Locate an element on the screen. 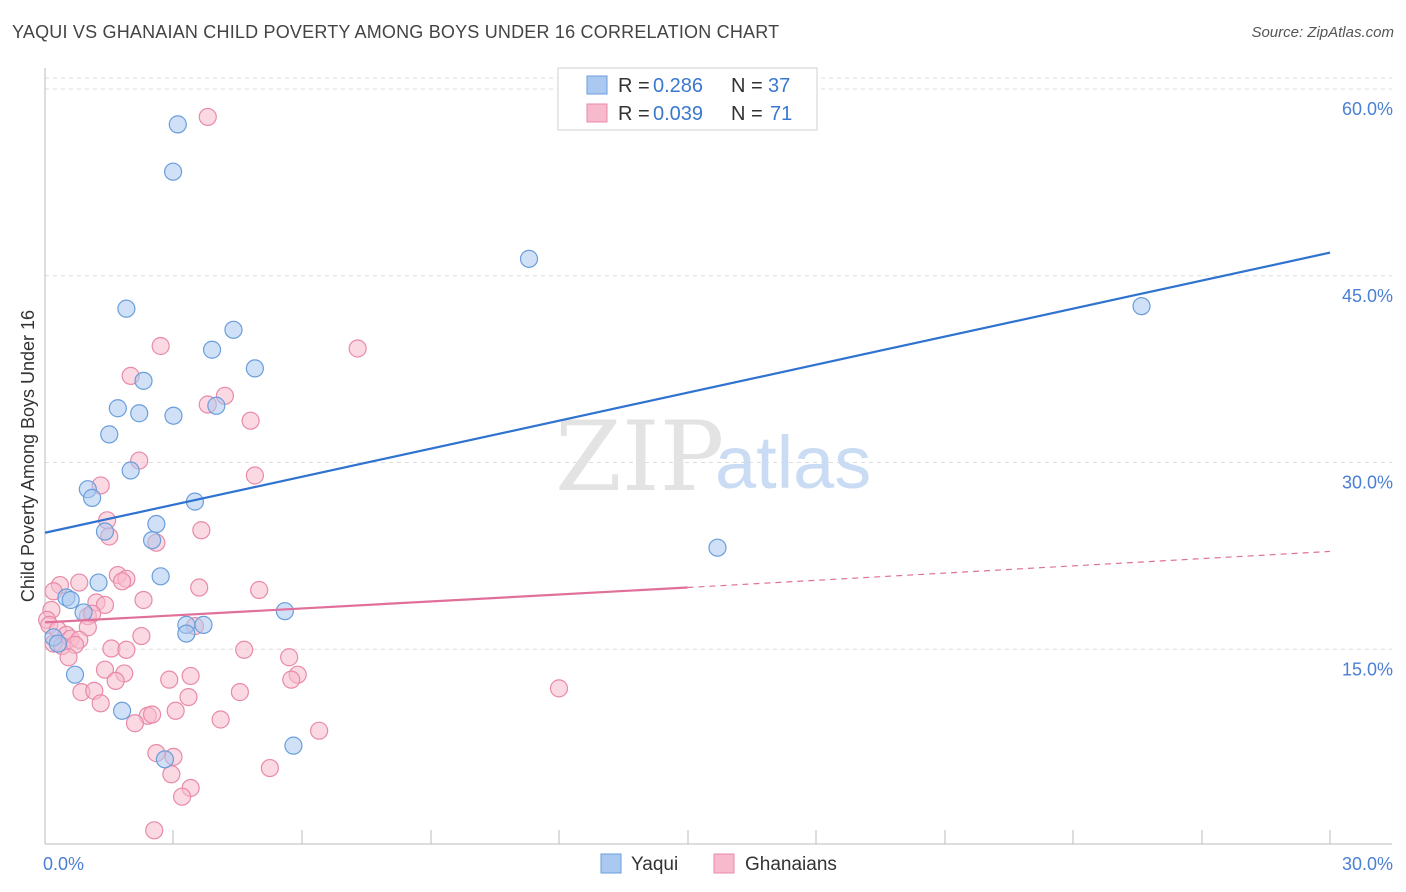 The width and height of the screenshot is (1406, 892). bottom-legend-swatch-yaqui is located at coordinates (611, 863).